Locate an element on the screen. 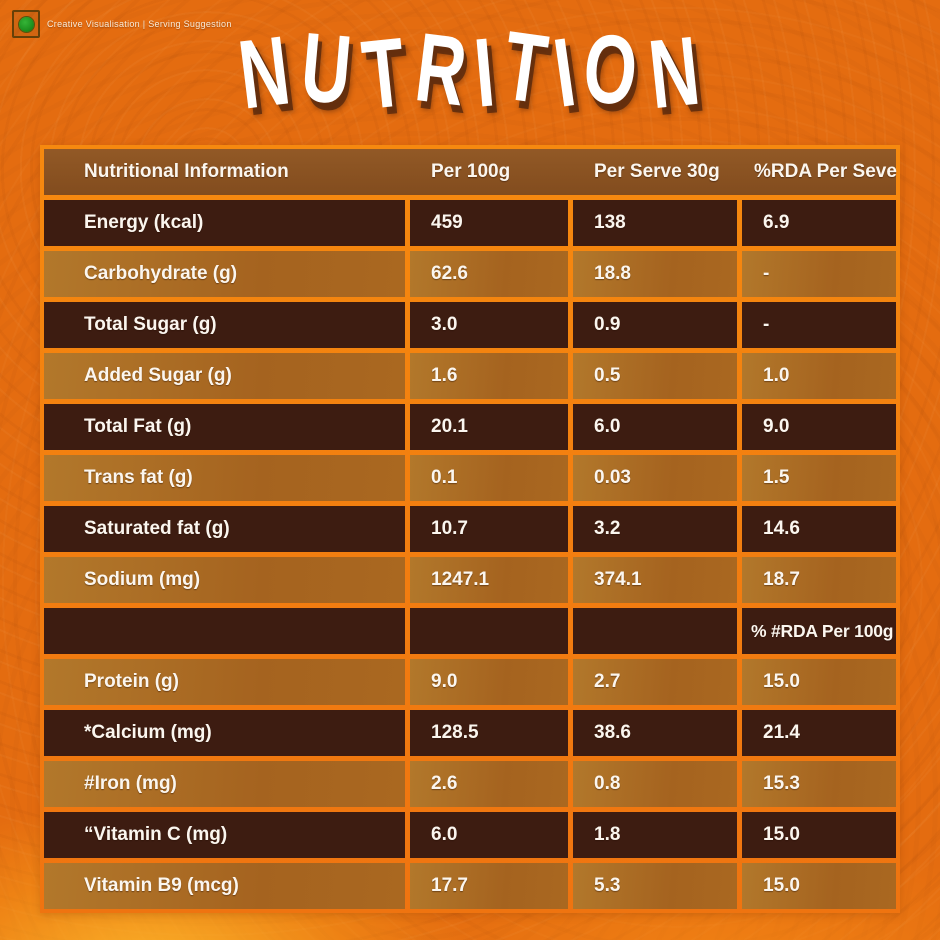 The width and height of the screenshot is (940, 940). table-row: Energy (kcal) 459 138 6.9 is located at coordinates (470, 223).